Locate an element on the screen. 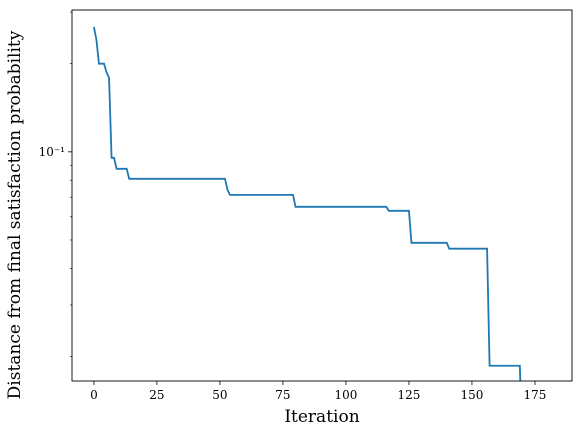 Image resolution: width=582 pixels, height=435 pixels. y-tick-label: 10⁻¹ is located at coordinates (52, 152).